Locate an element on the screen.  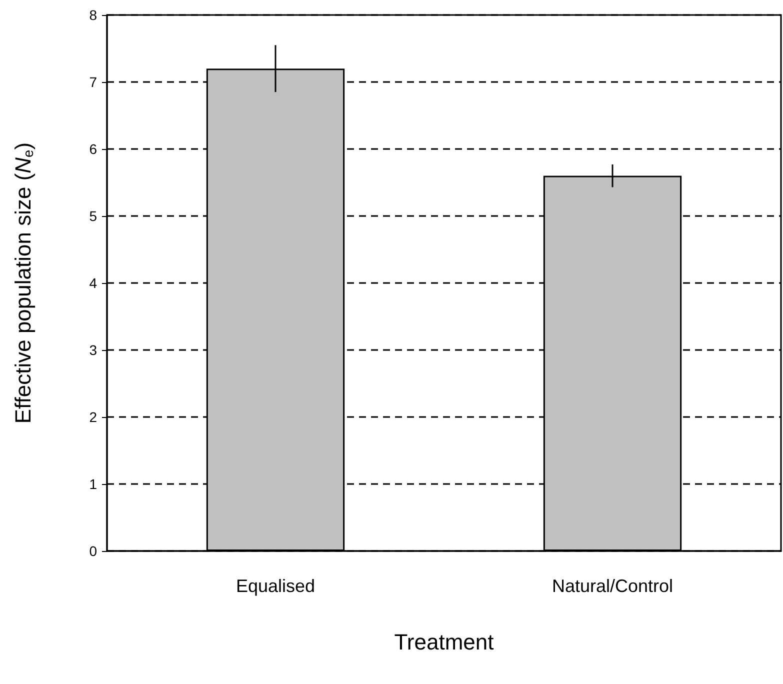
x-axis-title: Treatment is located at coordinates (444, 642).